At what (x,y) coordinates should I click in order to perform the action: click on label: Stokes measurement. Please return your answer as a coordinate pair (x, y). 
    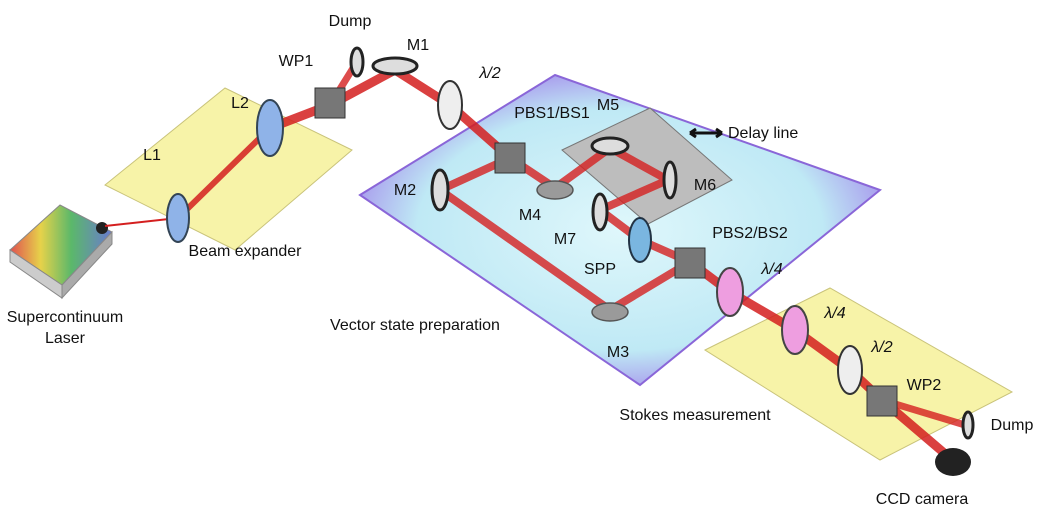
    Looking at the image, I should click on (695, 415).